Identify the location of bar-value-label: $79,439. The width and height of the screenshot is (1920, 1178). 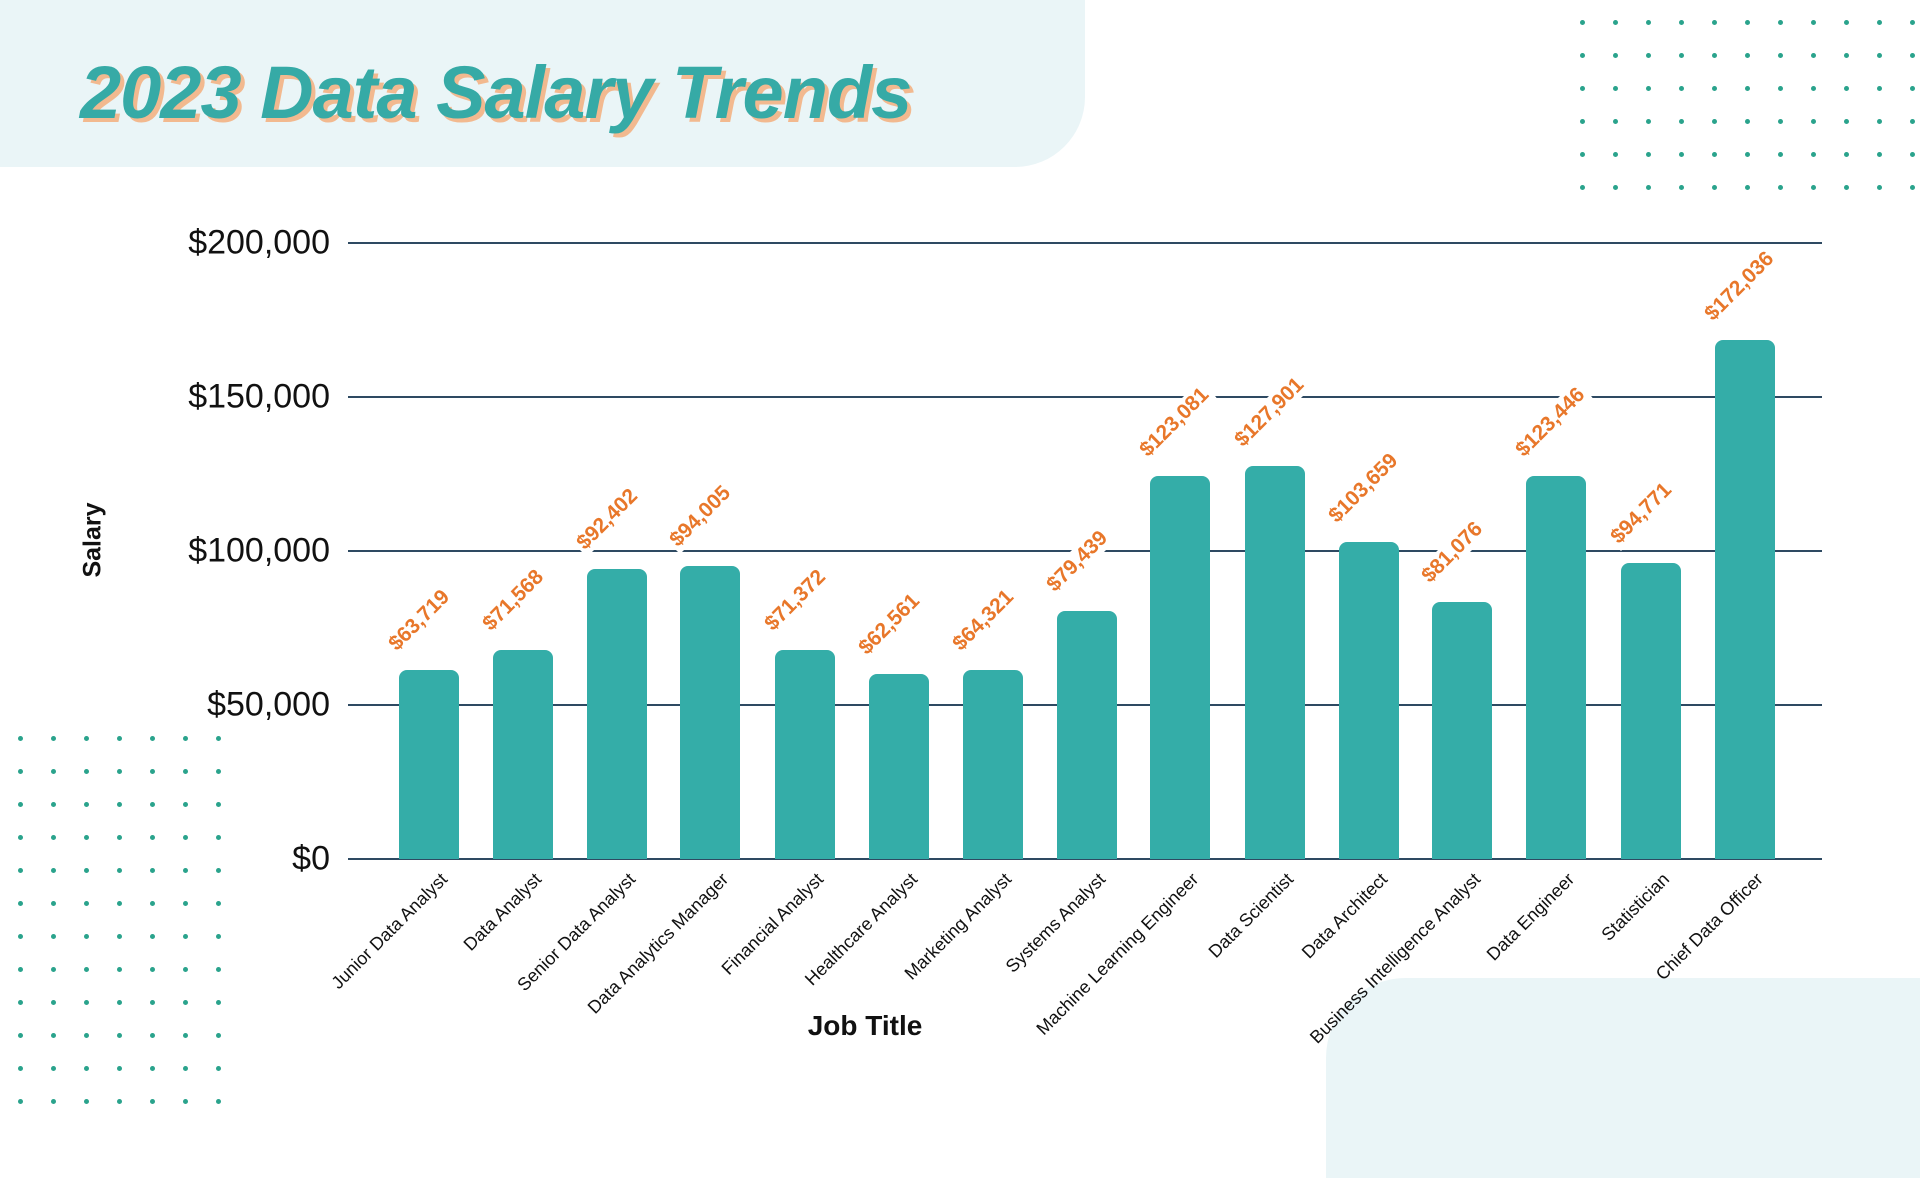
(1077, 562).